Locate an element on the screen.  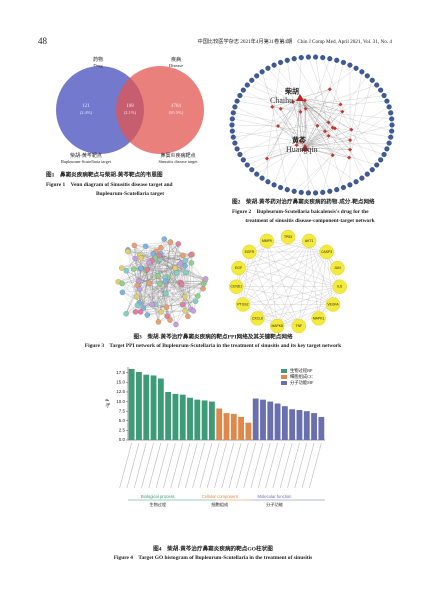
node-label: EGF is located at coordinates (238, 268).